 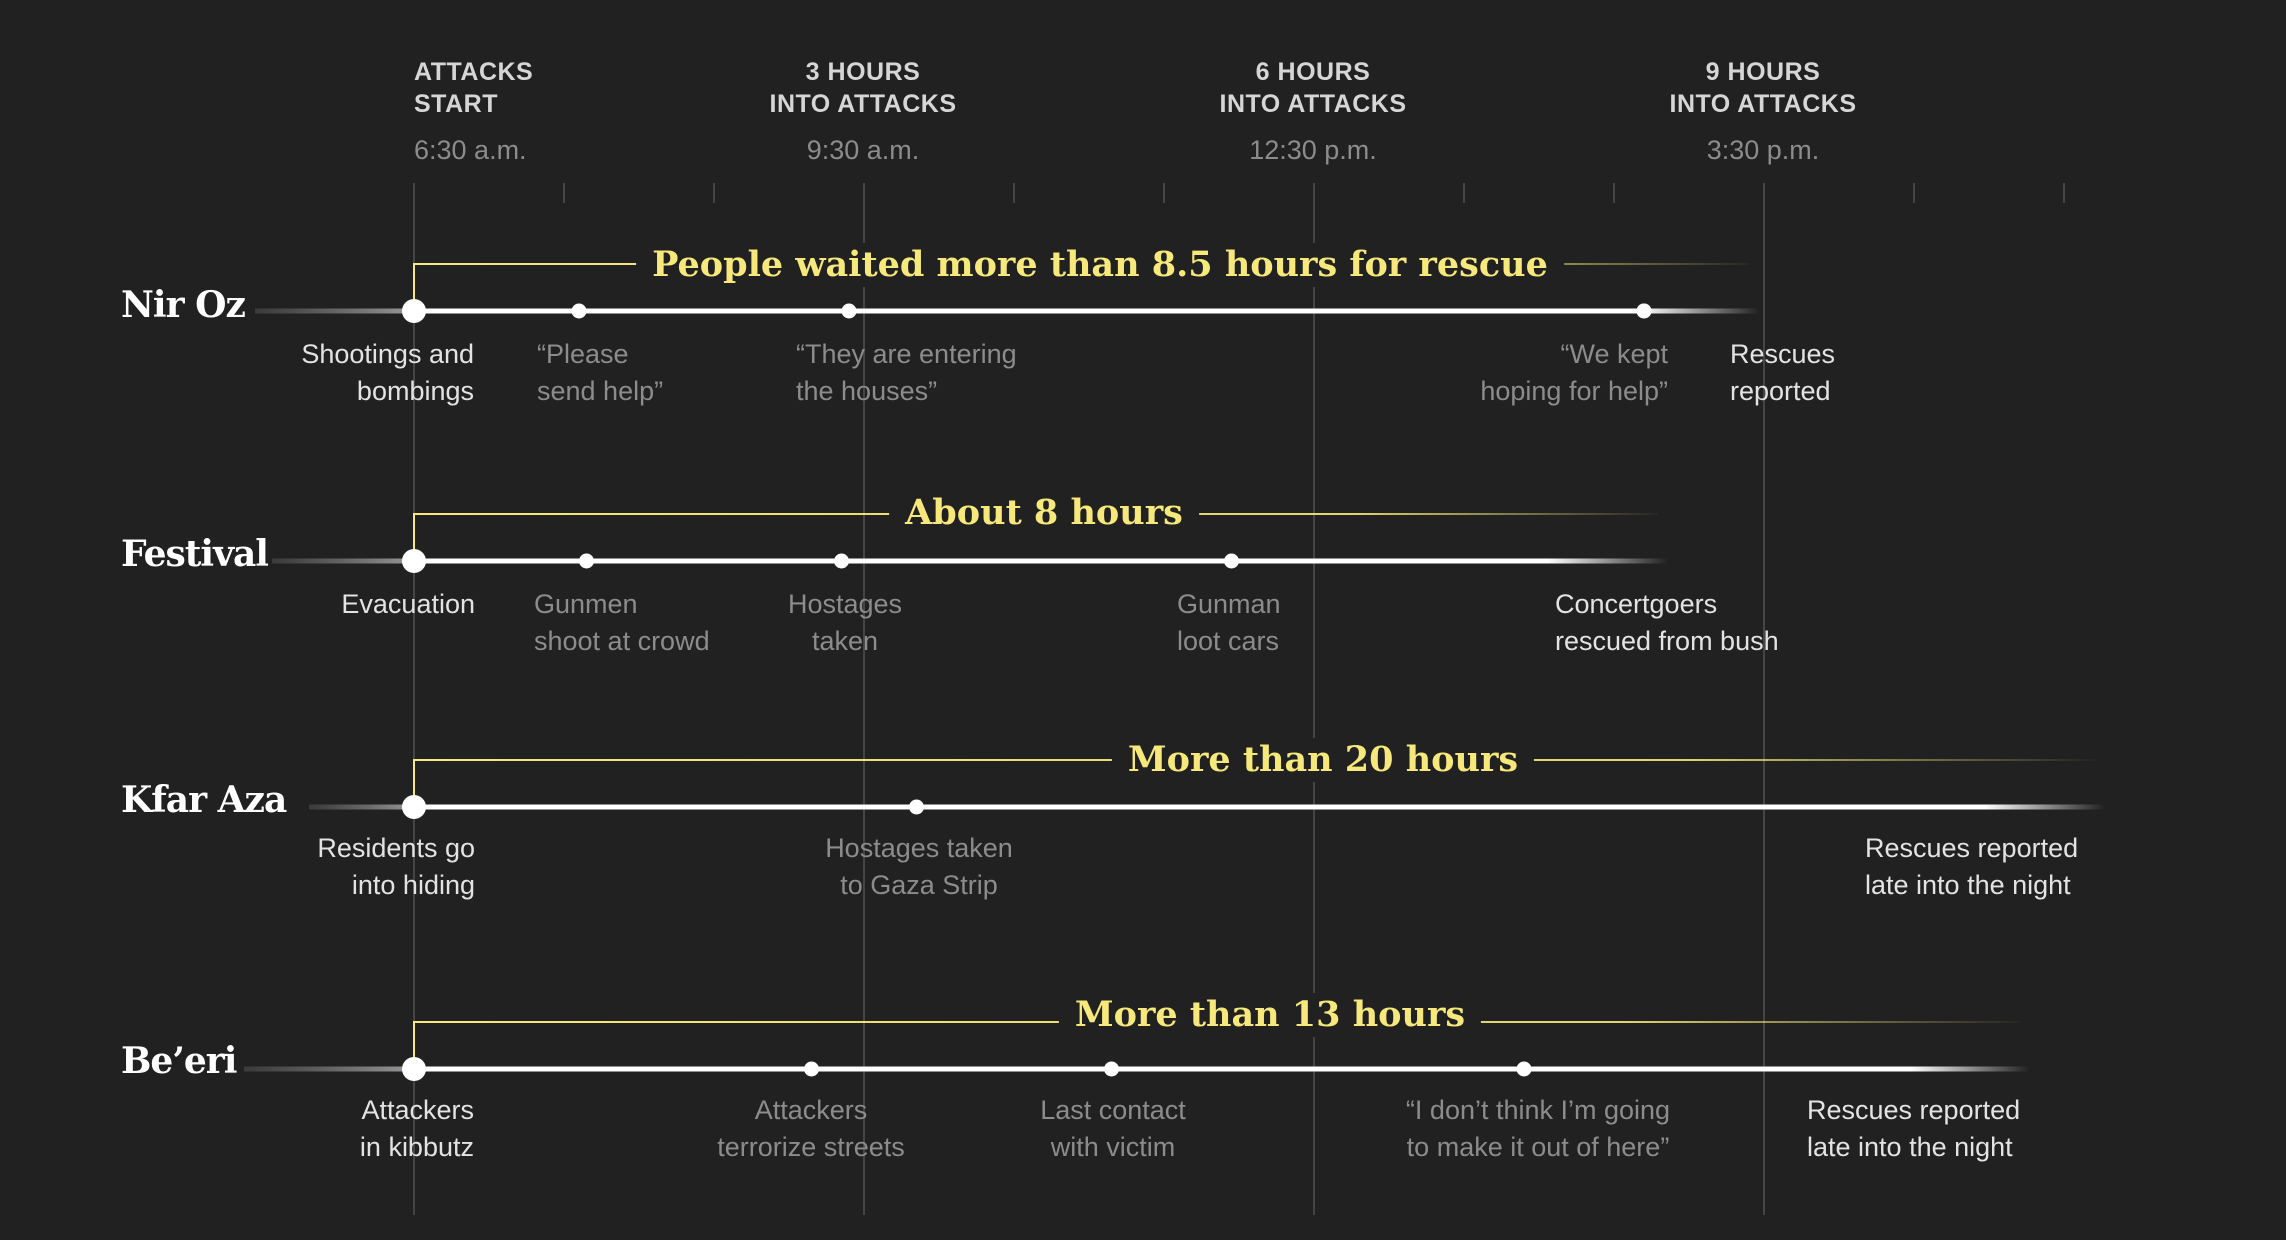 I want to click on column-header-9-hours: 9 HOURS INTO ATTACKS 3:30 p.m., so click(x=1762, y=111).